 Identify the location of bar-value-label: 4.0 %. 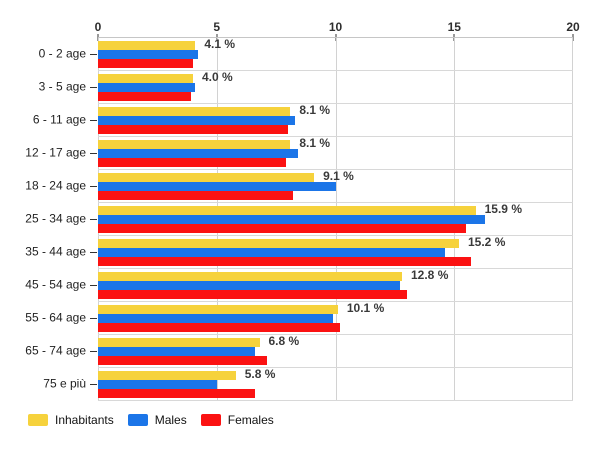
(217, 77).